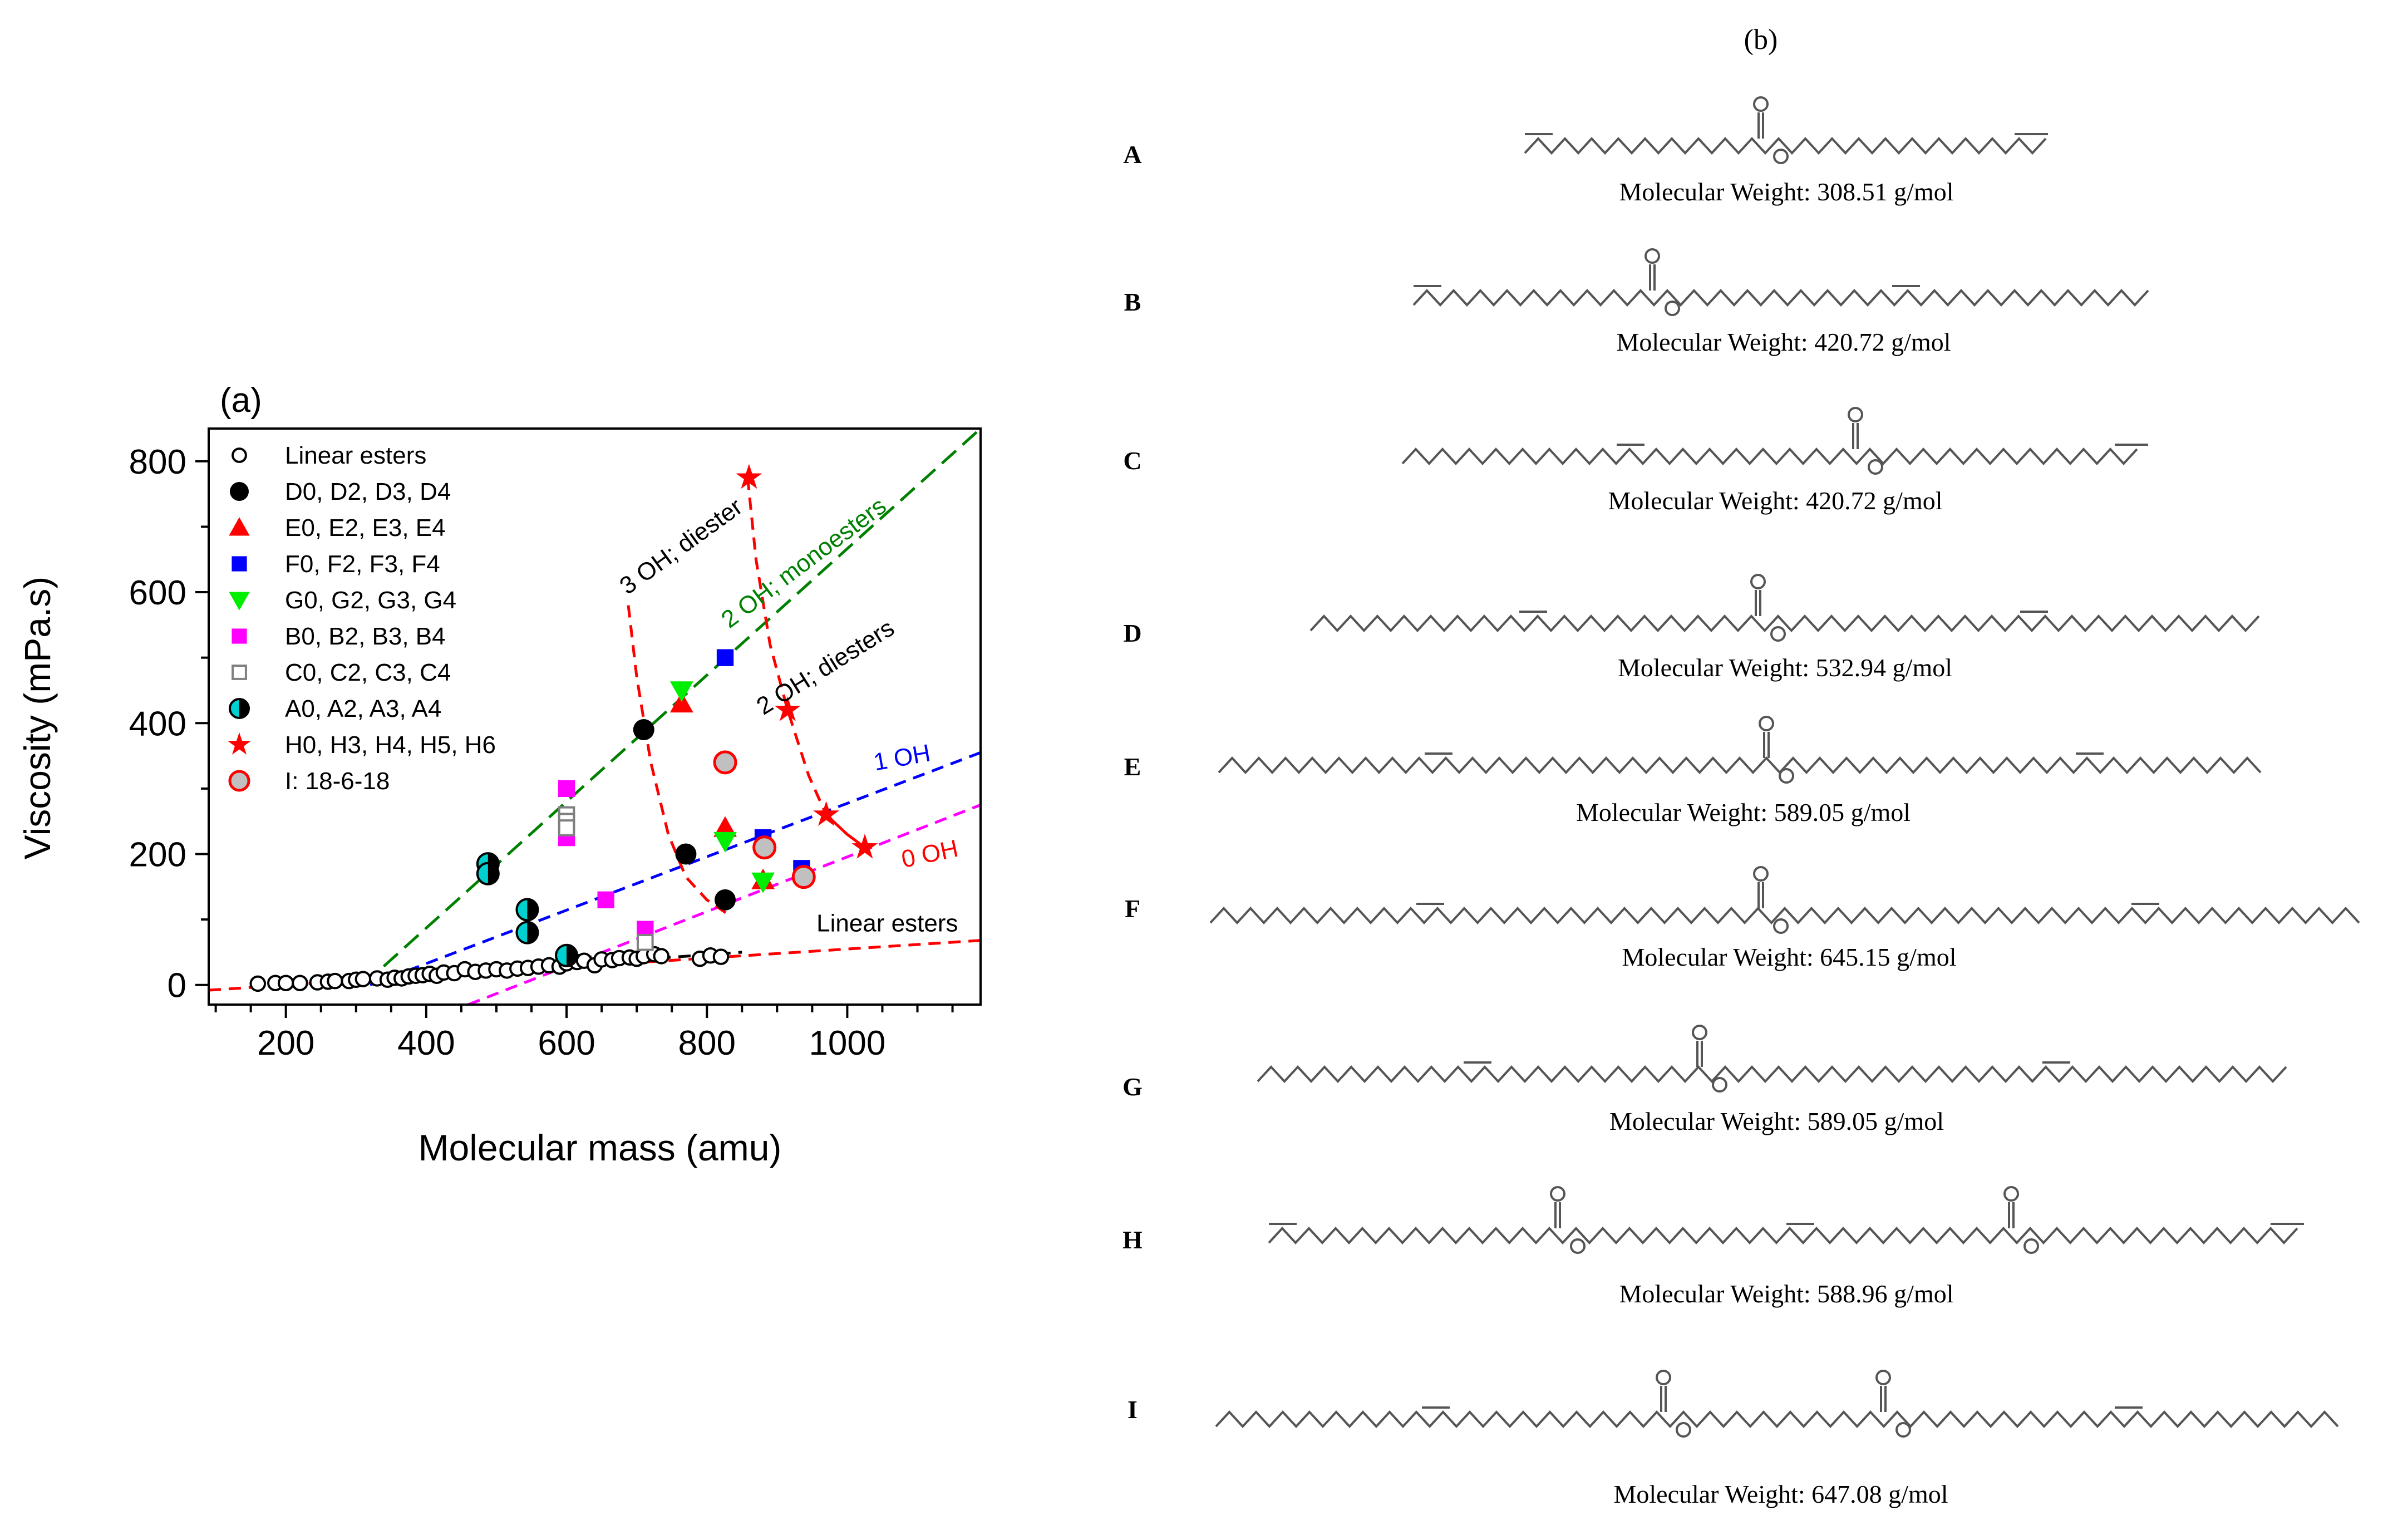 Image resolution: width=2388 pixels, height=1540 pixels. Describe the element at coordinates (157, 593) in the screenshot. I see `y-tick-label: 600` at that location.